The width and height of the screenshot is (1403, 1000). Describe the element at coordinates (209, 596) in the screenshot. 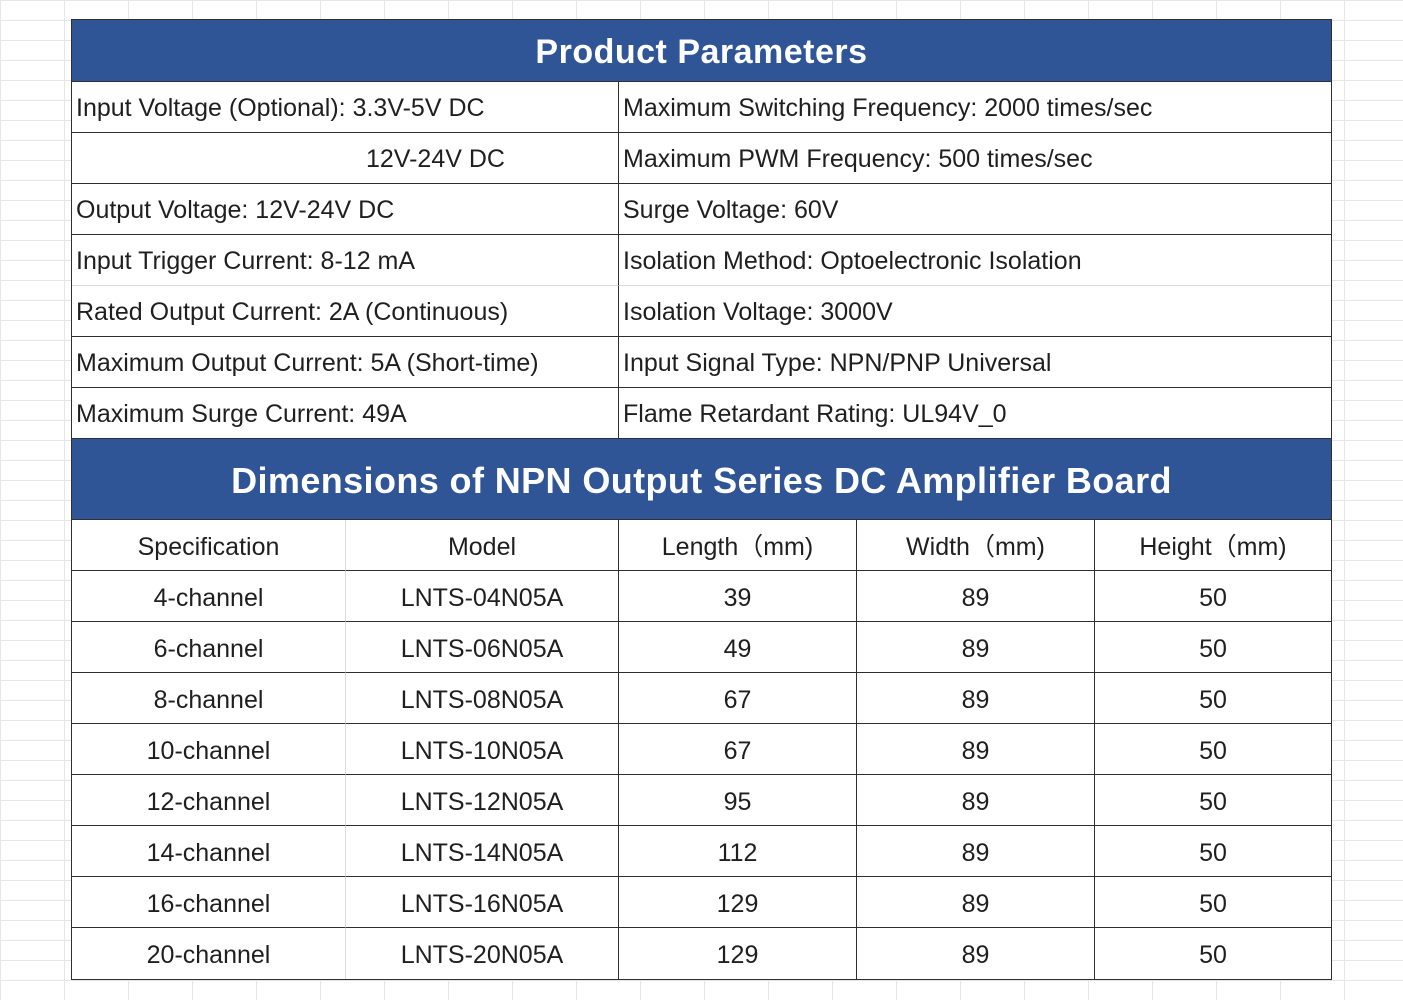

I see `table-cell-specification: 4-channel` at that location.